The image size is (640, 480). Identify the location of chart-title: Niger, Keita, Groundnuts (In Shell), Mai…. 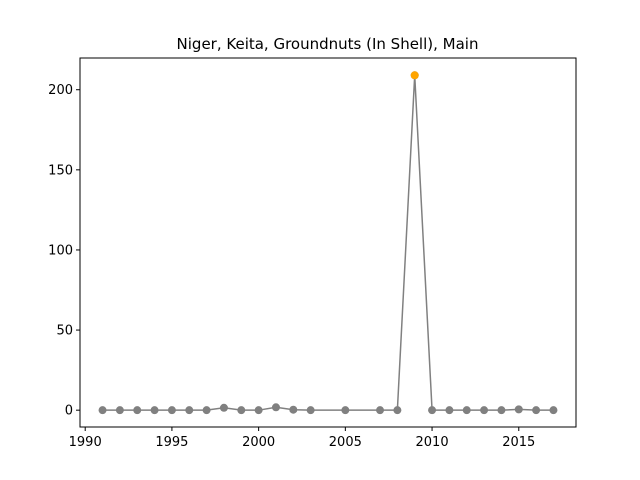
(328, 44).